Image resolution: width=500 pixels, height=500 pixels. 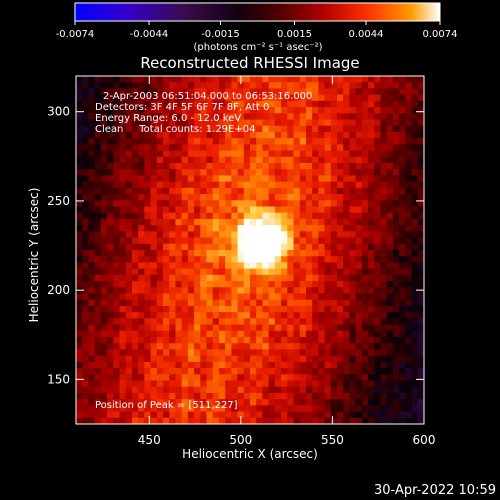 What do you see at coordinates (58, 201) in the screenshot?
I see `y-tick-label: 250` at bounding box center [58, 201].